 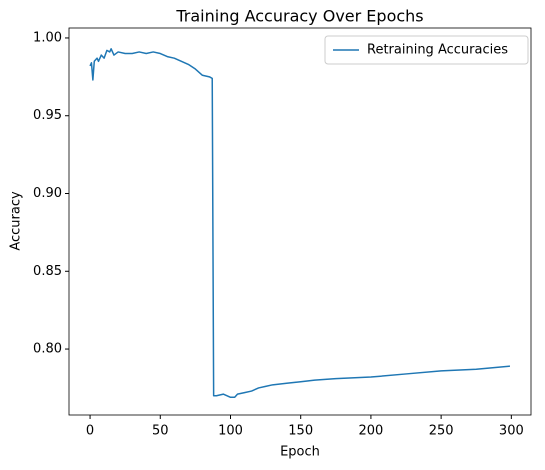 I want to click on x-tick-label: 0, so click(x=90, y=431).